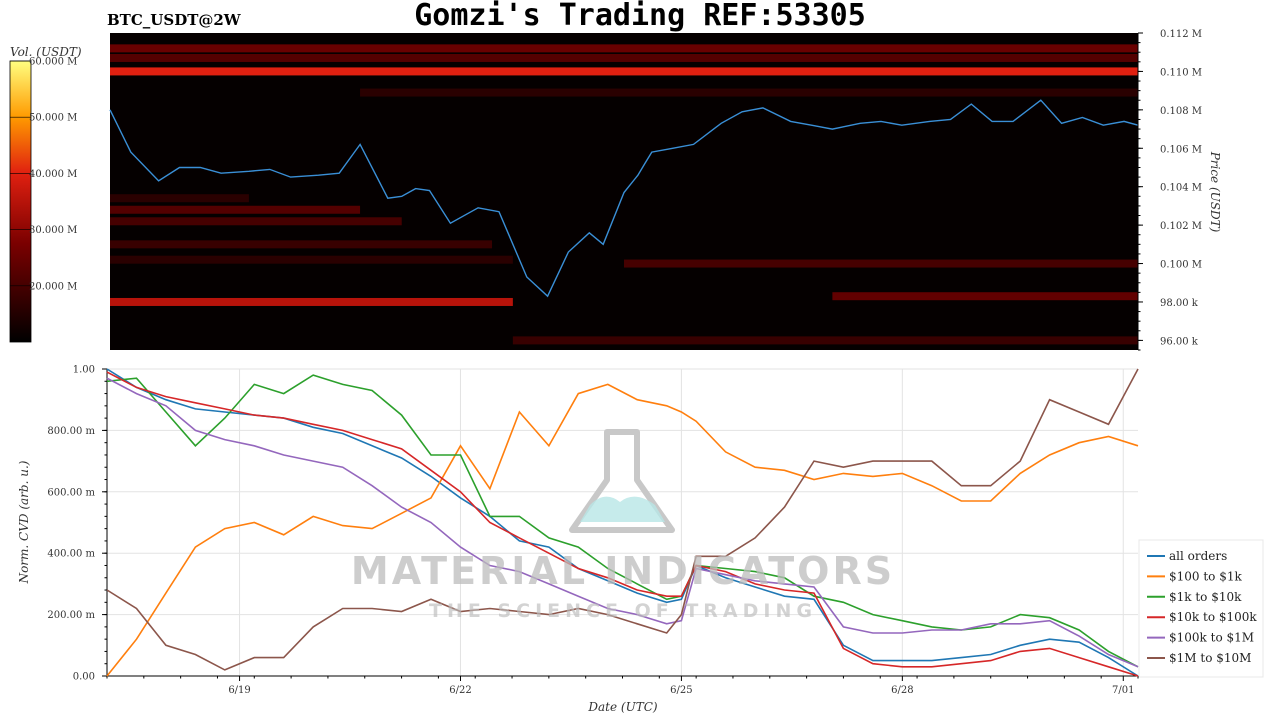 This screenshot has height=720, width=1280. What do you see at coordinates (53, 62) in the screenshot?
I see `colorbar-tick-label: 60.000 M` at bounding box center [53, 62].